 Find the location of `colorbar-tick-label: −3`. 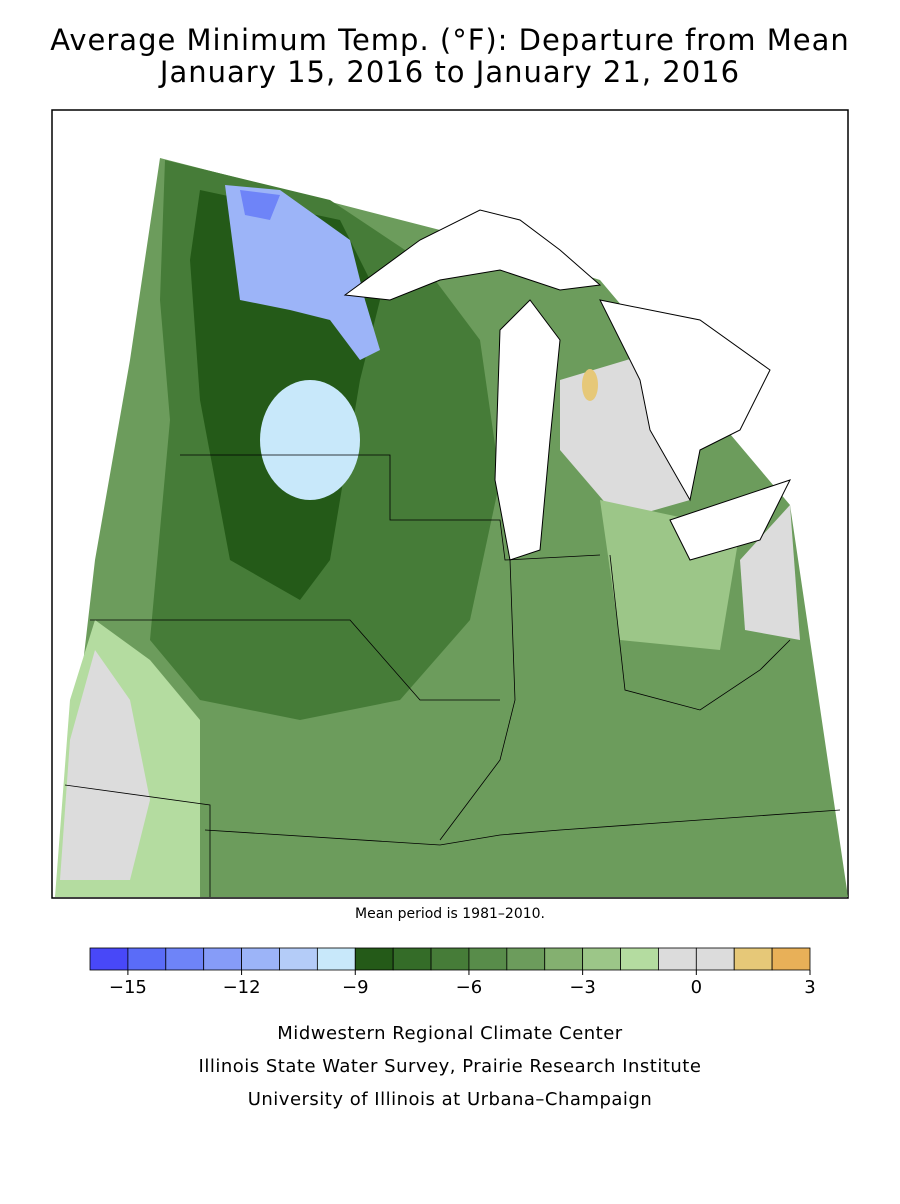

colorbar-tick-label: −3 is located at coordinates (582, 987).